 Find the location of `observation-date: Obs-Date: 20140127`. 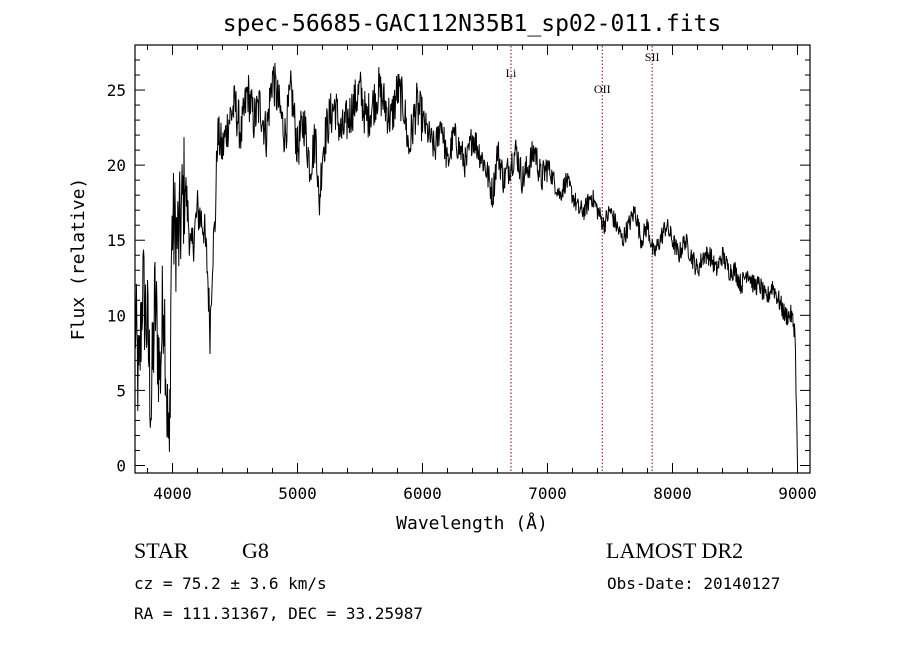

observation-date: Obs-Date: 20140127 is located at coordinates (694, 583).